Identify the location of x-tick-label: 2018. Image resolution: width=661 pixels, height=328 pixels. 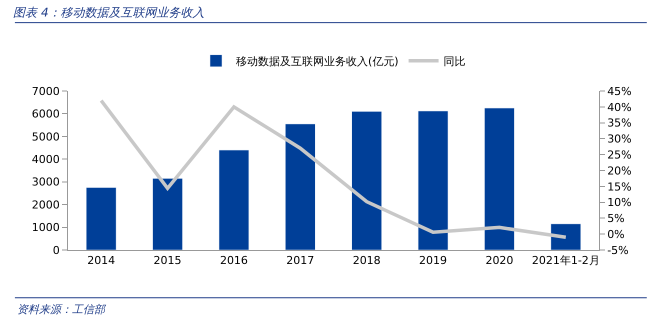
(366, 261).